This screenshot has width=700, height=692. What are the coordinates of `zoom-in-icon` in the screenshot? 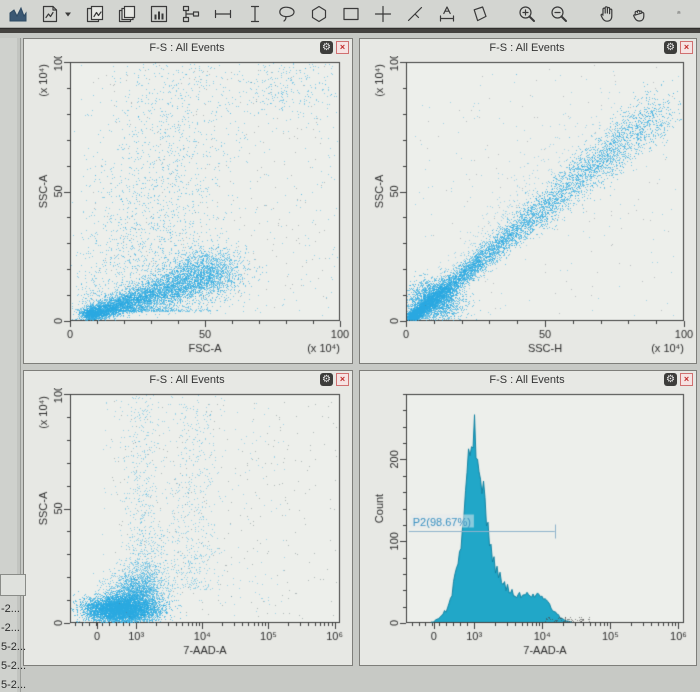 It's located at (527, 14).